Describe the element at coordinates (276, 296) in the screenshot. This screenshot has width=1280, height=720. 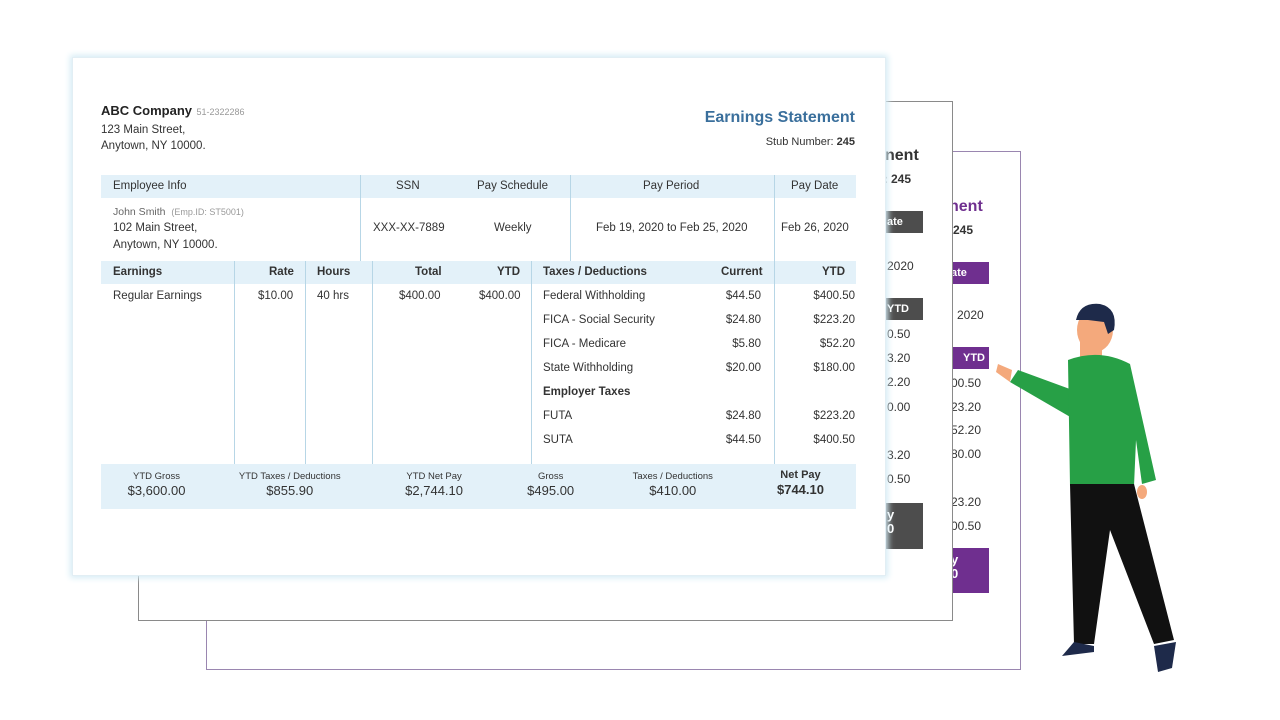
I see `earning-rate: $10.00` at that location.